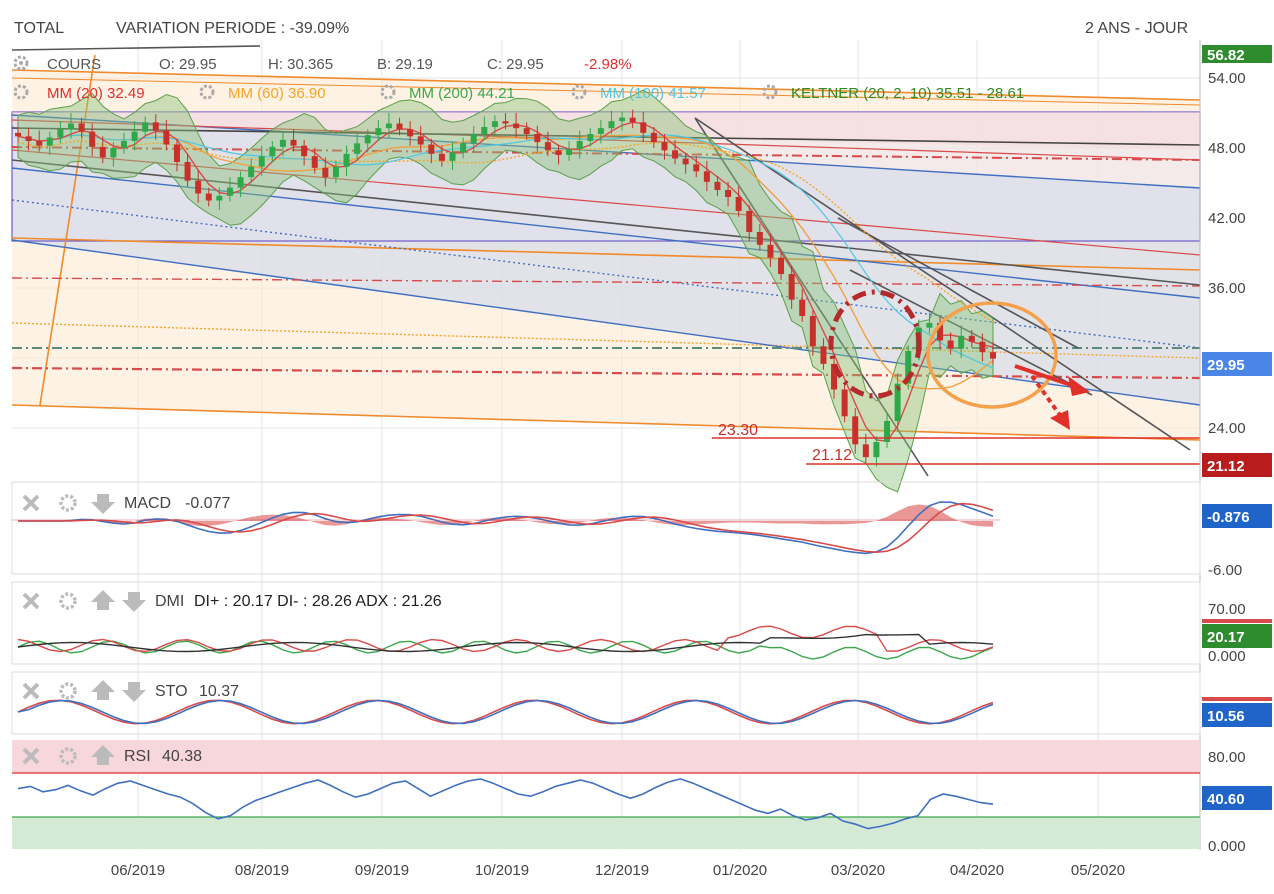 This screenshot has width=1274, height=894. Describe the element at coordinates (1227, 148) in the screenshot. I see `y-tick-label: 48.00` at that location.